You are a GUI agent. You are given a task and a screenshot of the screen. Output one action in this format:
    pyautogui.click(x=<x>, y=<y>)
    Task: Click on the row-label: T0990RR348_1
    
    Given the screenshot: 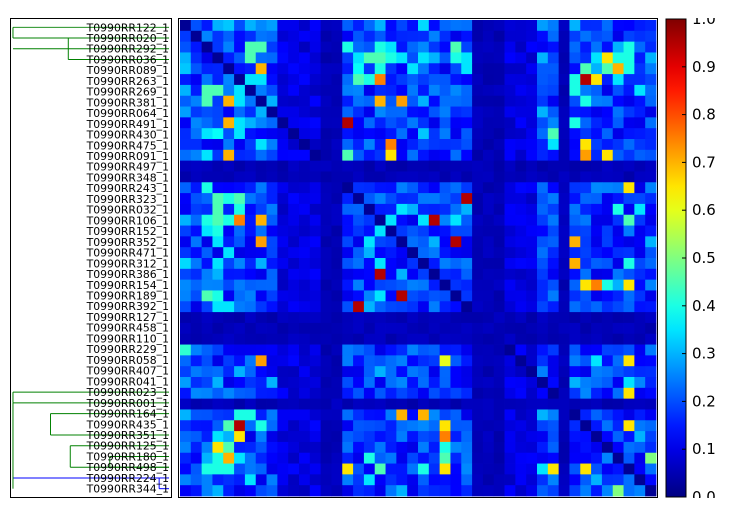 What is the action you would take?
    pyautogui.click(x=127, y=177)
    